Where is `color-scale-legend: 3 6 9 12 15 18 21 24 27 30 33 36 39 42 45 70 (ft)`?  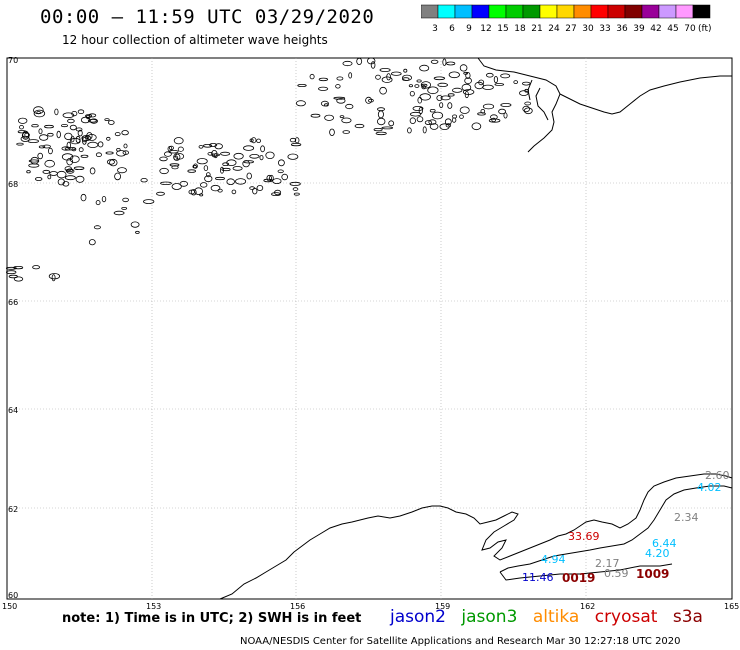
color-scale-legend: 3 6 9 12 15 18 21 24 27 30 33 36 39 42 45 70 (ft) is located at coordinates (566, 19).